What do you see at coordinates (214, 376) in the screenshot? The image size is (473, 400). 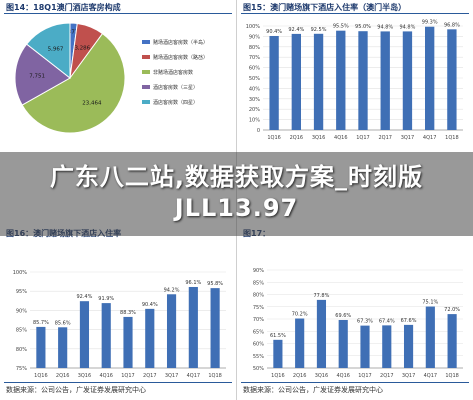 I see `x-tick-label: 1Q18` at bounding box center [214, 376].